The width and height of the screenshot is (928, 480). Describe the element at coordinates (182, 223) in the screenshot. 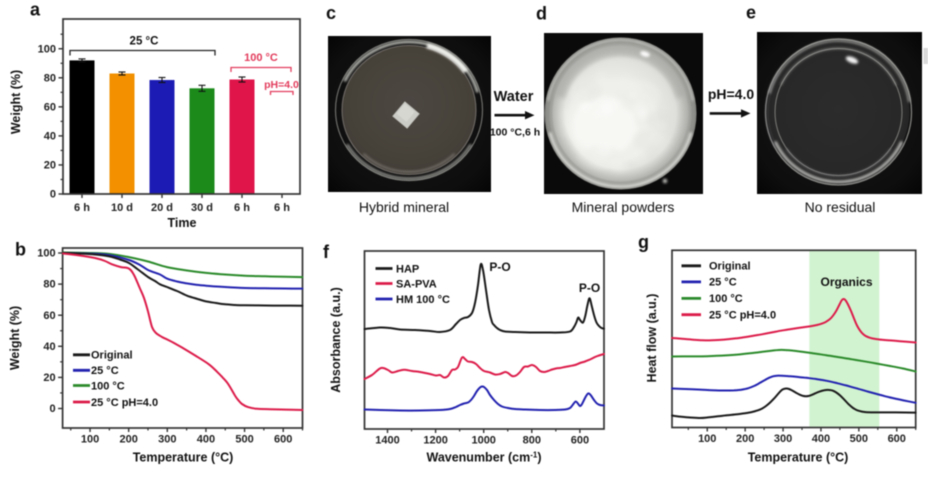

I see `svg-text: Time` at that location.